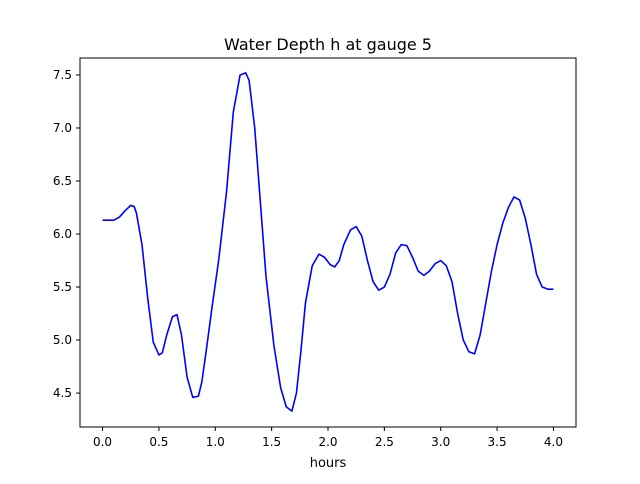 The image size is (640, 484). What do you see at coordinates (62, 234) in the screenshot?
I see `y-tick-label: 6.0` at bounding box center [62, 234].